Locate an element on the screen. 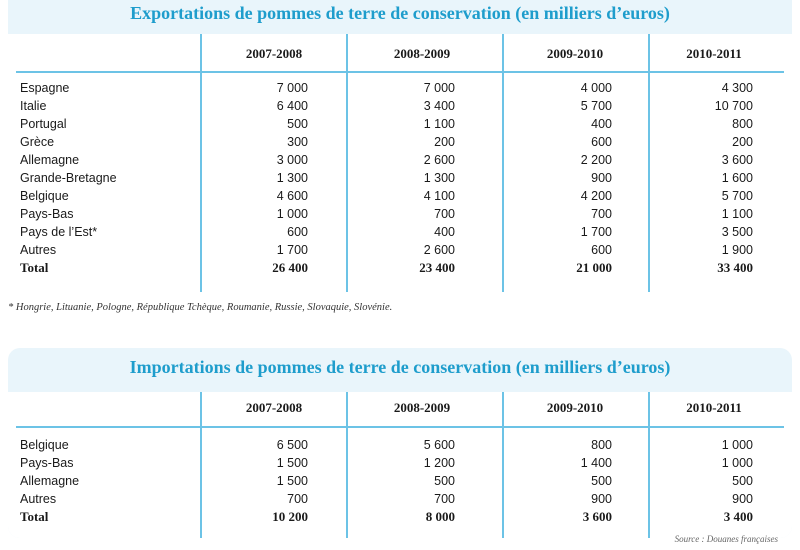  cell-value: 1 500 is located at coordinates (292, 463).